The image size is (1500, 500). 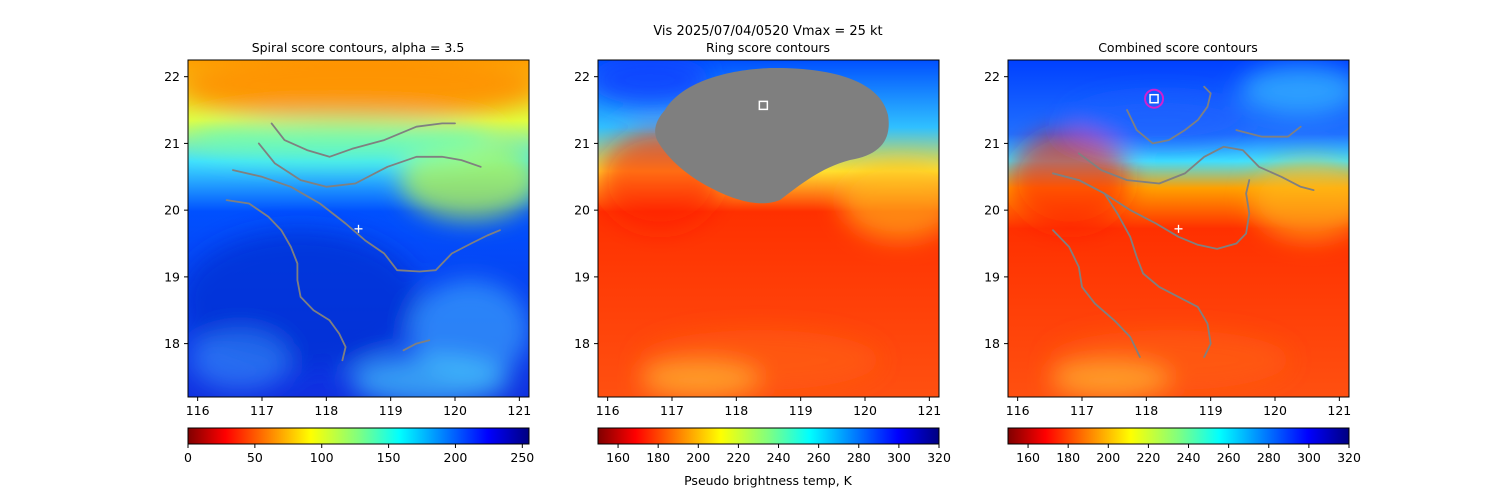 What do you see at coordinates (358, 47) in the screenshot?
I see `panel-title: Spiral score contours, alpha = 3.5` at bounding box center [358, 47].